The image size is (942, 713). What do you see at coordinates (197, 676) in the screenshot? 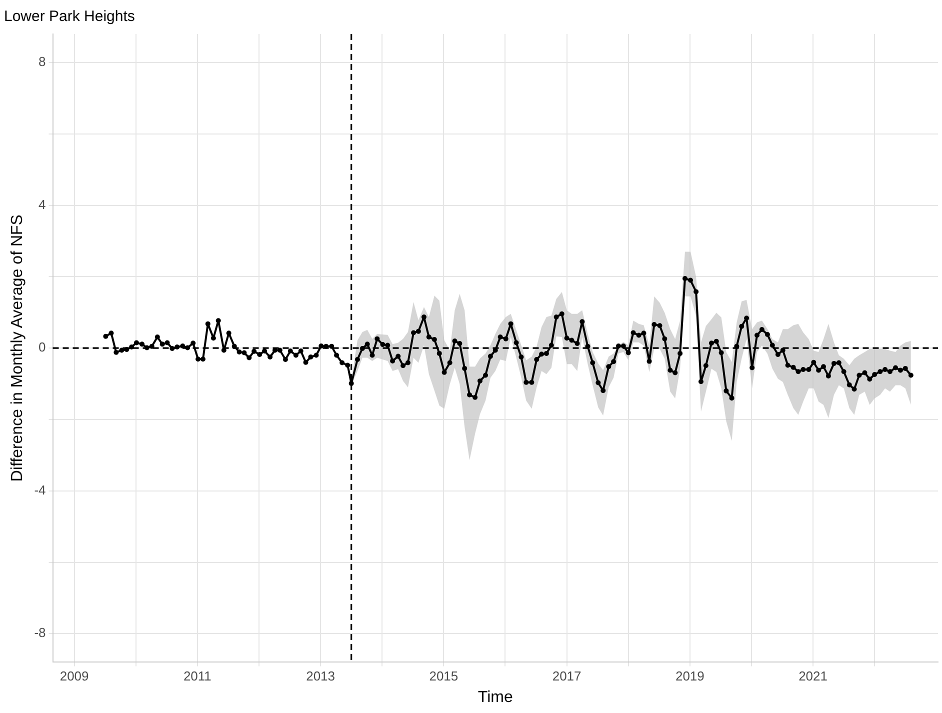
I see `x-tick-label: 2011` at bounding box center [197, 676].